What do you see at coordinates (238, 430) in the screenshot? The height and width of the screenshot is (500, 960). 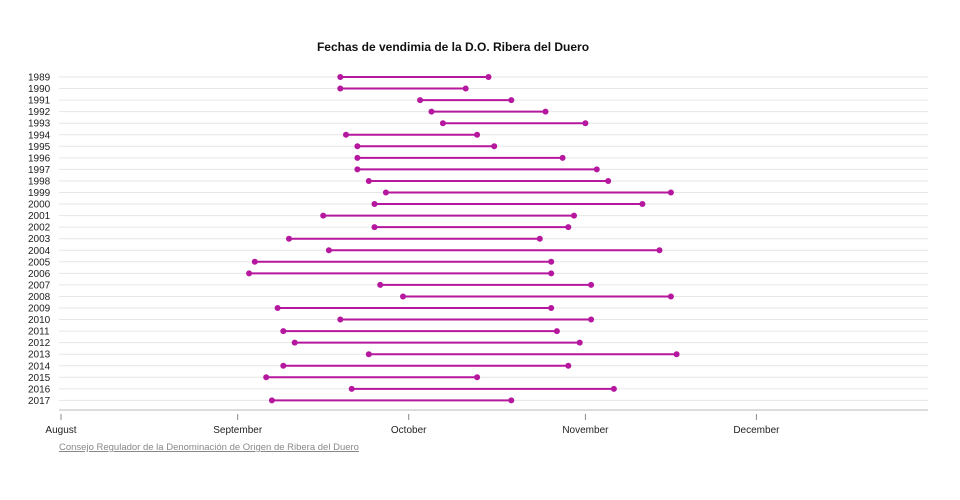 I see `x-tick-label: September` at bounding box center [238, 430].